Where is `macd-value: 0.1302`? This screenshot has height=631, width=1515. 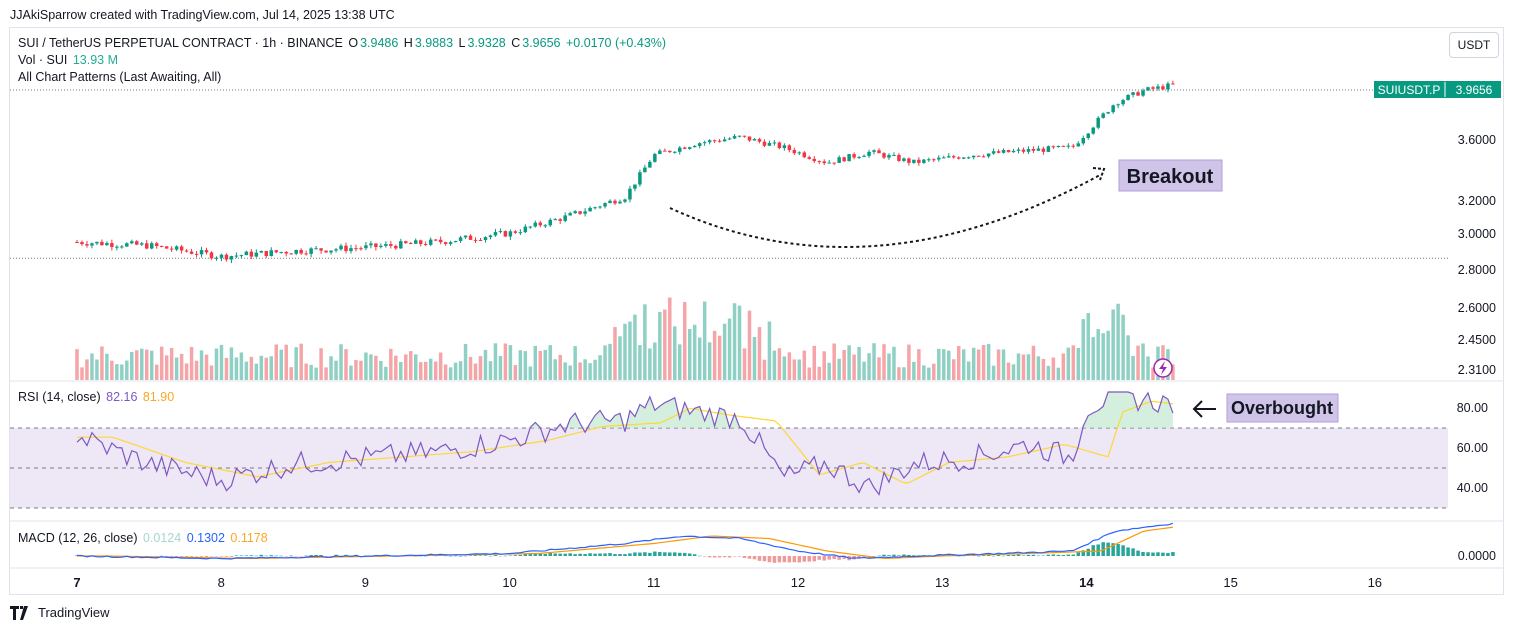 macd-value: 0.1302 is located at coordinates (205, 538).